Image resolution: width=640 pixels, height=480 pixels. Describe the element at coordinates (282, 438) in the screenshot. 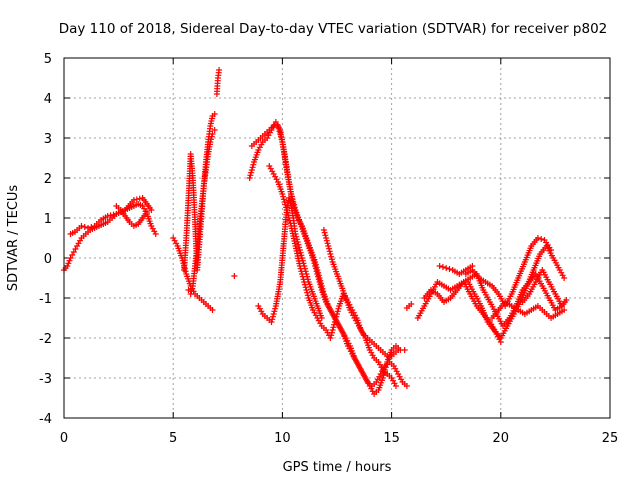

I see `x-tick-label: 10` at that location.